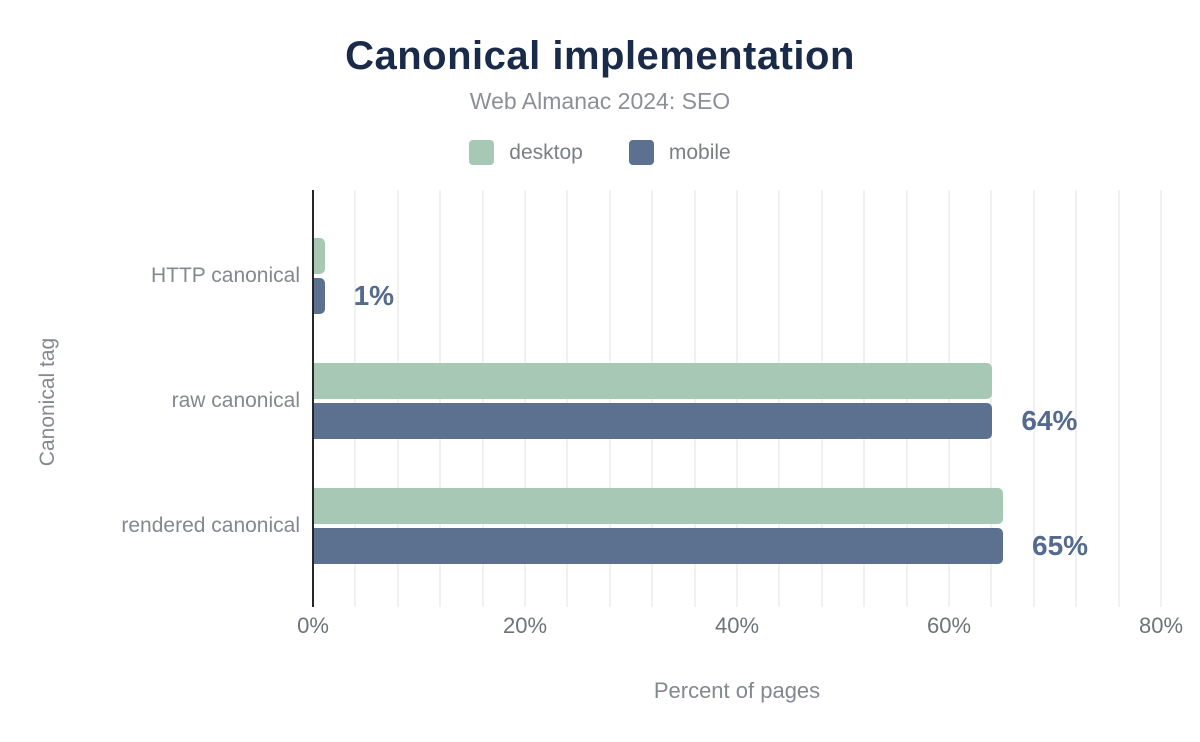  Describe the element at coordinates (47, 401) in the screenshot. I see `y-axis-title: Canonical tag` at that location.